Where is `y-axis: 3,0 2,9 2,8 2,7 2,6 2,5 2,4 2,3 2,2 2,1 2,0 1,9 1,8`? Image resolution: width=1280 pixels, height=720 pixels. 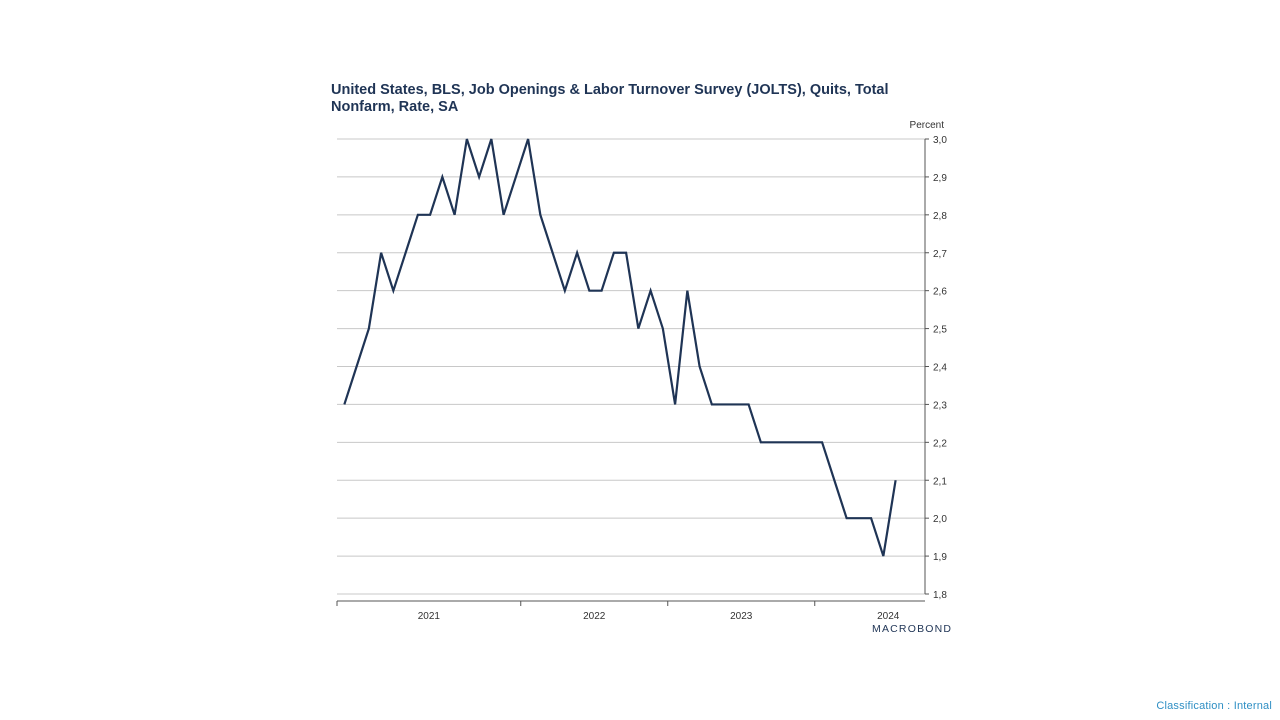
y-axis: 3,0 2,9 2,8 2,7 2,6 2,5 2,4 2,3 2,2 2,1 2,0 1,9 1,8 is located at coordinates (935, 368).